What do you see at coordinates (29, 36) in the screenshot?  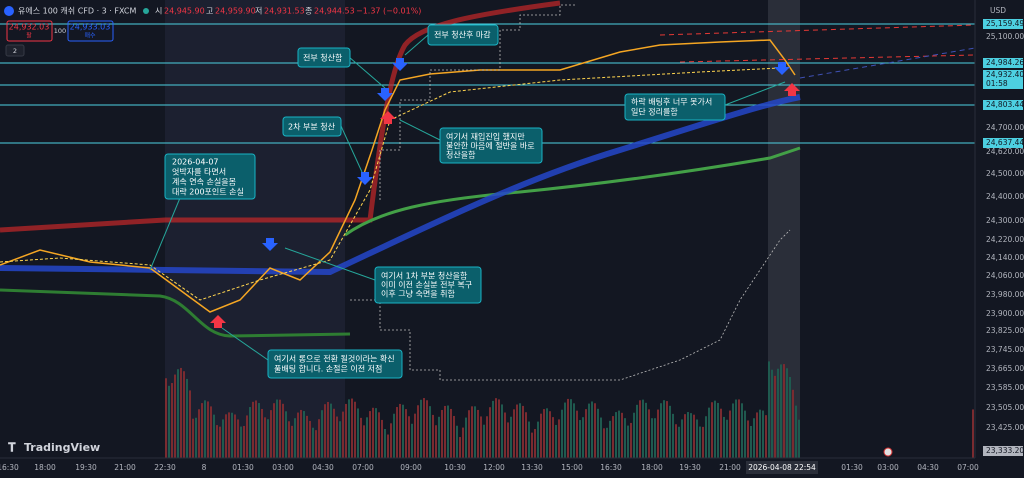 I see `sell-label: 팔` at bounding box center [29, 36].